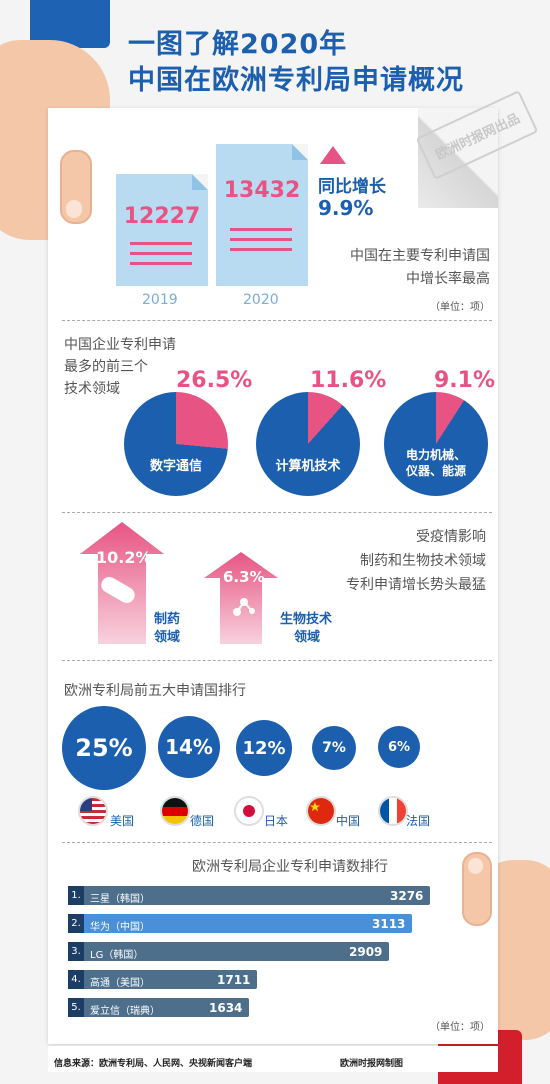  Describe the element at coordinates (352, 187) in the screenshot. I see `growth-label: 同比增长` at that location.